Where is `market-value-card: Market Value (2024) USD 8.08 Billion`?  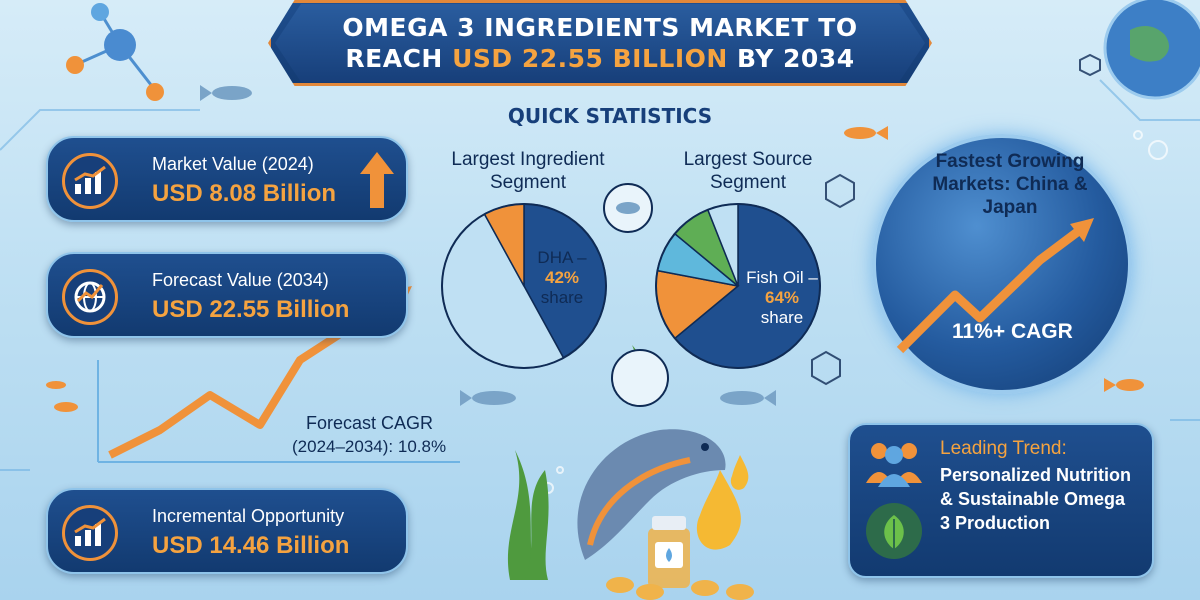
market-value-card: Market Value (2024) USD 8.08 Billion is located at coordinates (227, 179).